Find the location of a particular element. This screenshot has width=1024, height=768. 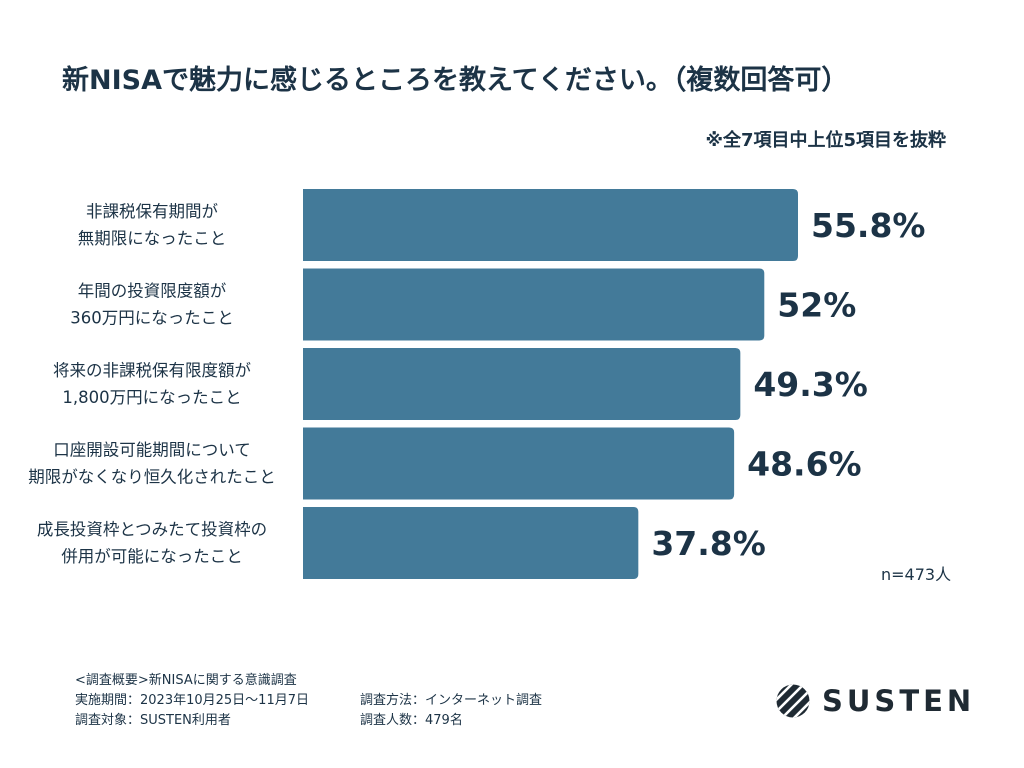

survey-period: 実施期間：2023年10月25日〜11月7日 is located at coordinates (192, 700).